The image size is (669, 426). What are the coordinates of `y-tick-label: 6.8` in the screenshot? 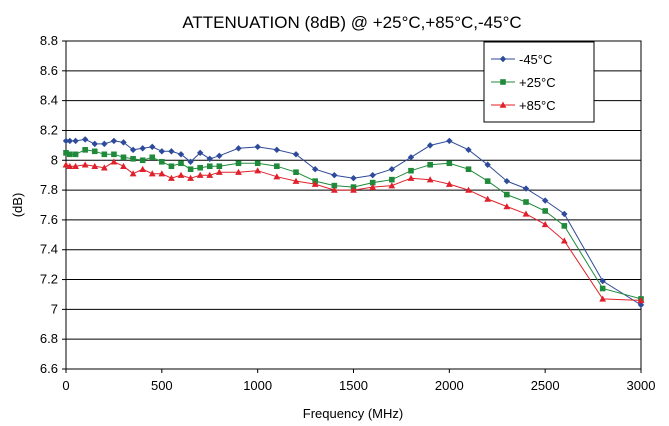 It's located at (49, 338).